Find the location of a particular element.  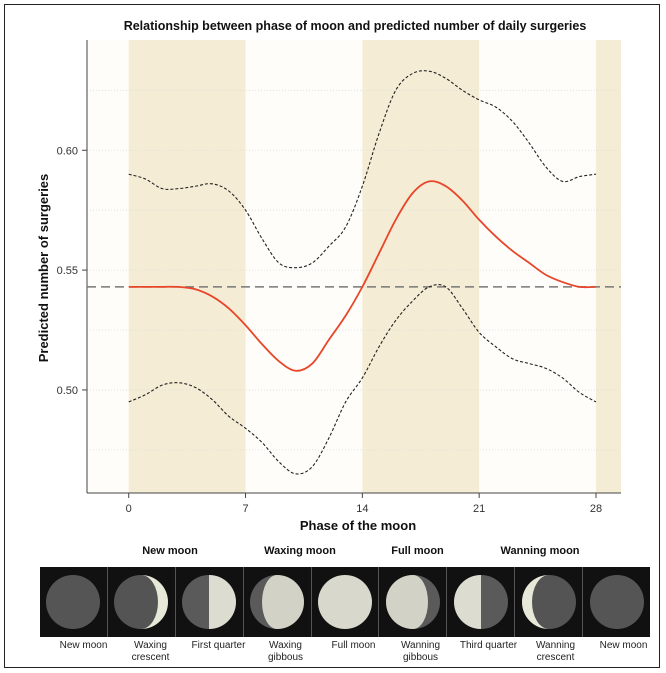

moon-label: First quarter is located at coordinates (218, 645).